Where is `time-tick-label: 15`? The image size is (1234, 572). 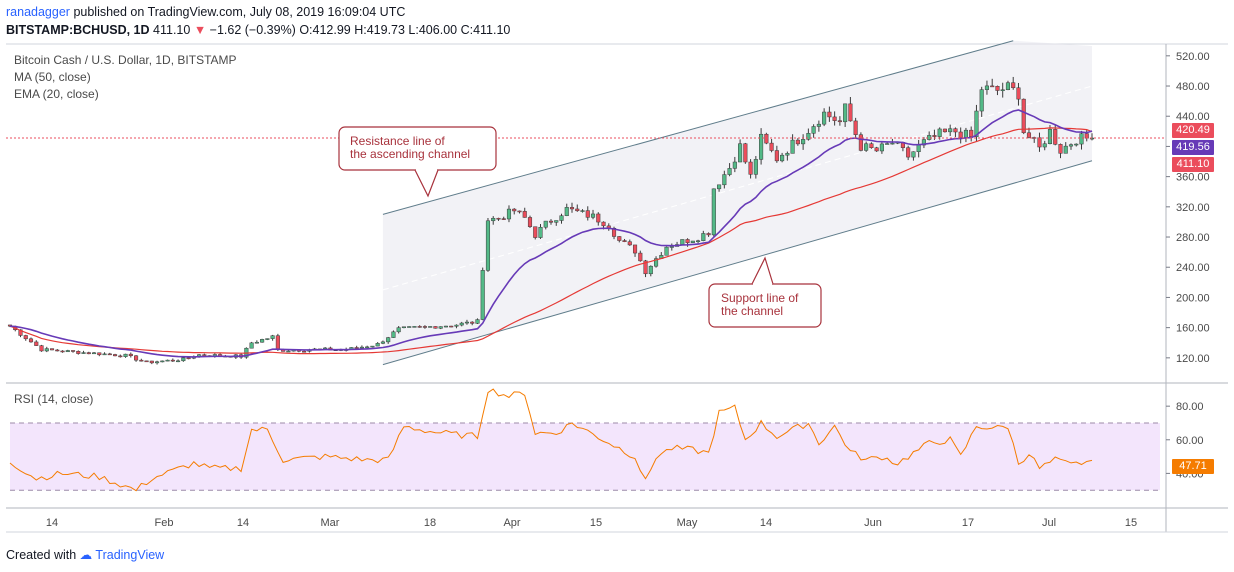 time-tick-label: 15 is located at coordinates (1131, 523).